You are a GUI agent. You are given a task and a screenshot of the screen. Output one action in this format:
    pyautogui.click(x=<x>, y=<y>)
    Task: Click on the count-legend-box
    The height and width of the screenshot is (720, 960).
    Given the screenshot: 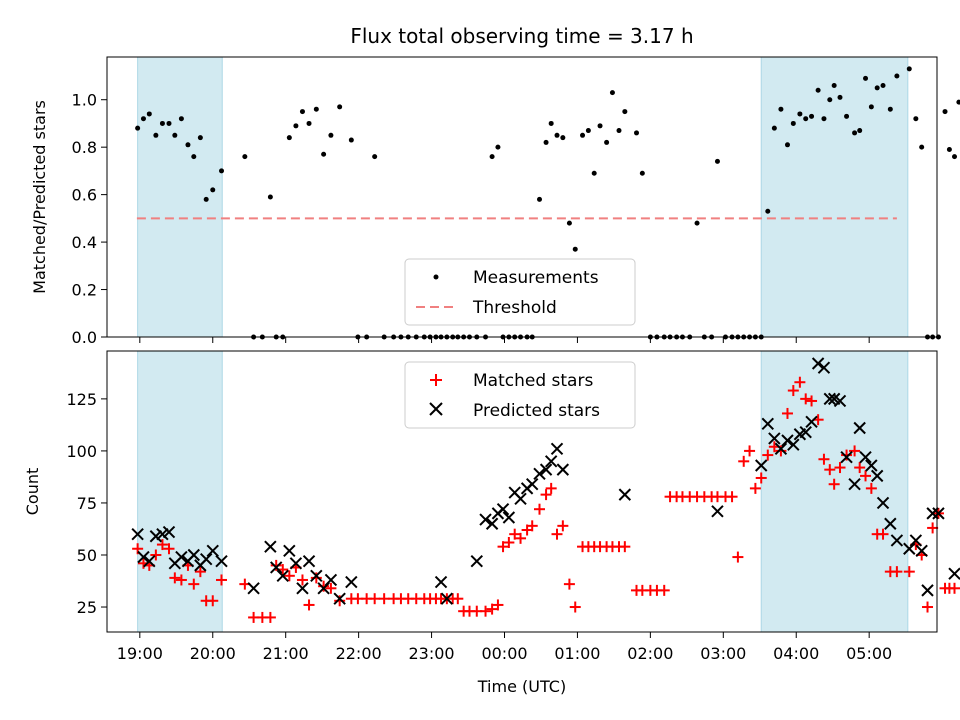 What is the action you would take?
    pyautogui.click(x=520, y=395)
    